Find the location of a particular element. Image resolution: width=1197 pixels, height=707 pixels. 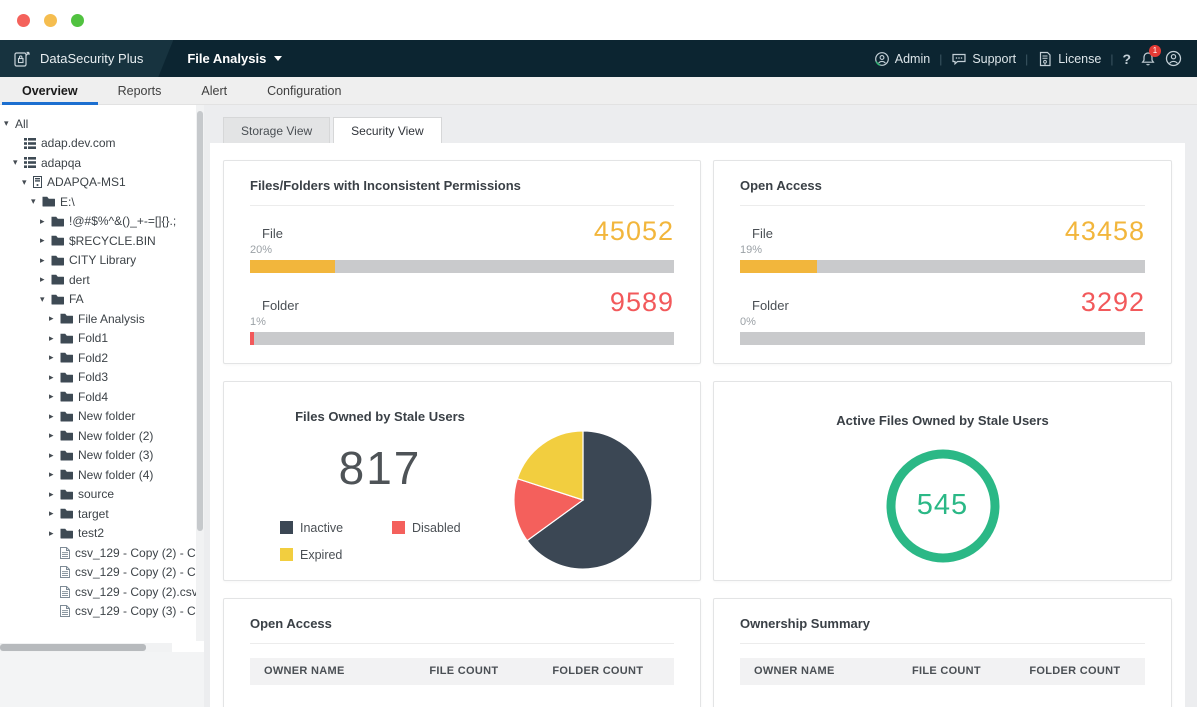

sidebar-horizontal-scrollbar is located at coordinates (86, 647).